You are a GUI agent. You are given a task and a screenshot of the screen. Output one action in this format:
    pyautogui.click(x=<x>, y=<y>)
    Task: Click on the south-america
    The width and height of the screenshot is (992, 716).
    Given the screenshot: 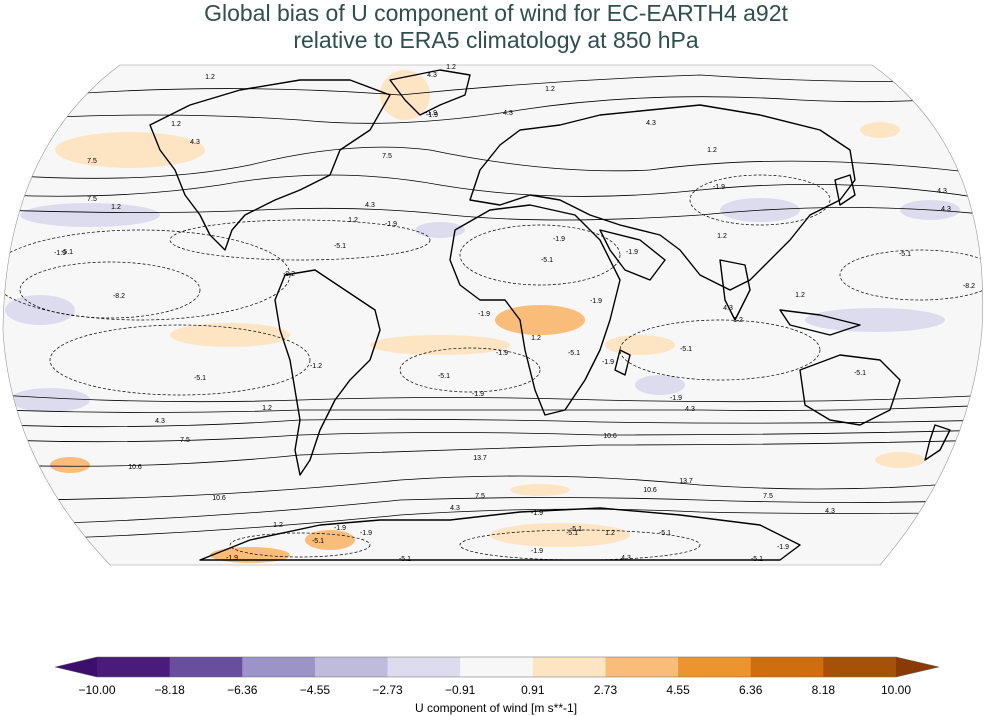 What is the action you would take?
    pyautogui.click(x=327, y=372)
    